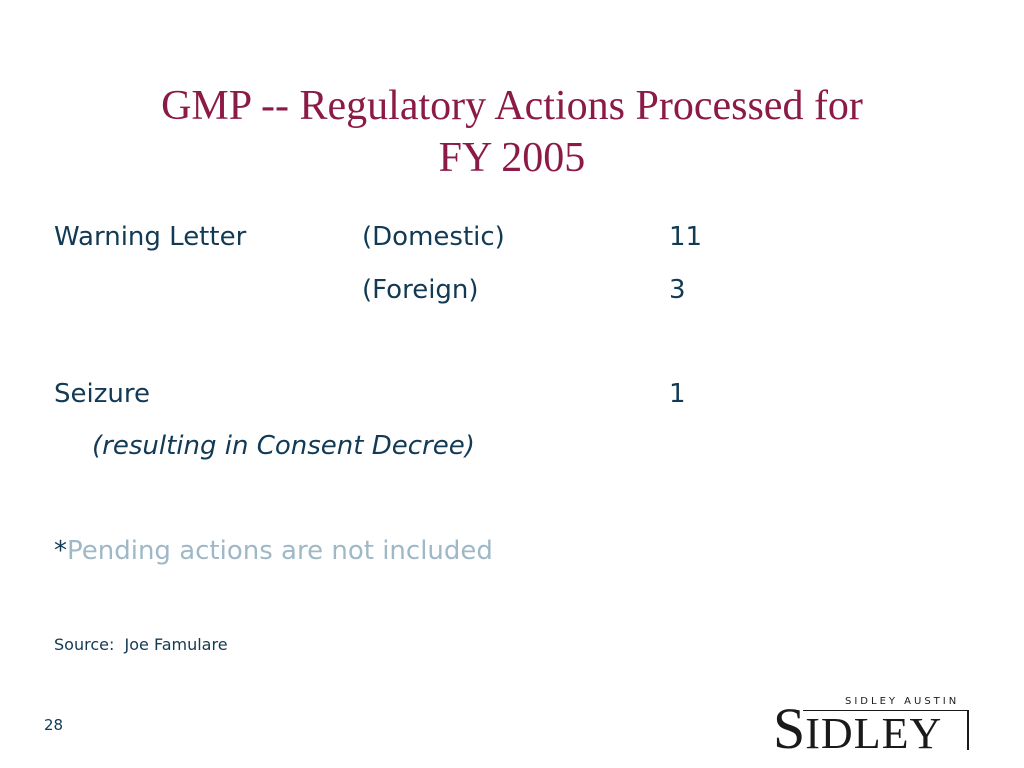 The image size is (1024, 768). Describe the element at coordinates (420, 290) in the screenshot. I see `row-2-type: (Foreign)` at that location.